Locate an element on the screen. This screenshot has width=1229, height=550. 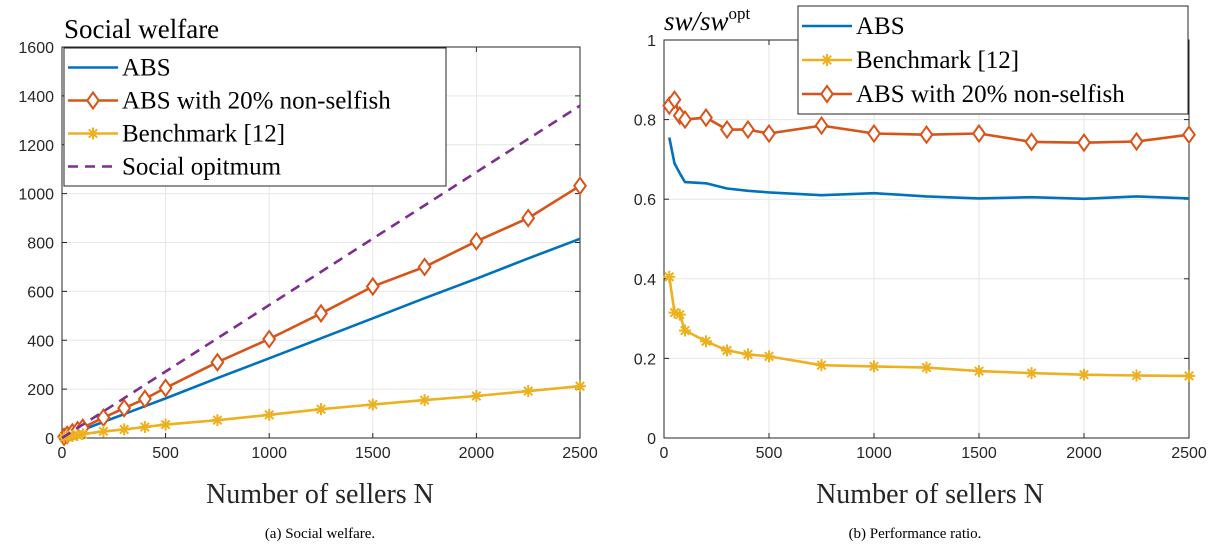
chart-title-b: sw/swopt is located at coordinates (707, 20).